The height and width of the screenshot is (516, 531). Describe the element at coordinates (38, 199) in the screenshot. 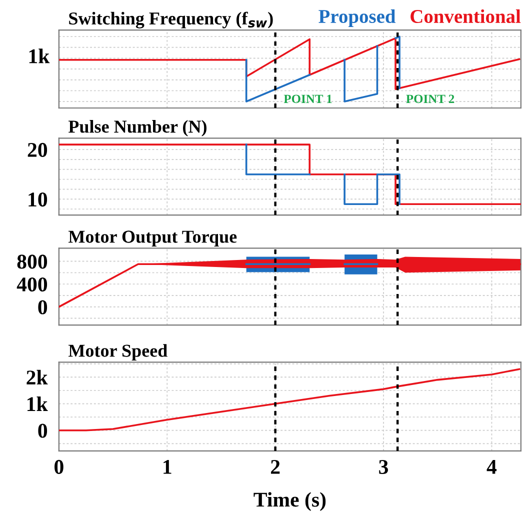

I see `y-tick-label: 10` at that location.